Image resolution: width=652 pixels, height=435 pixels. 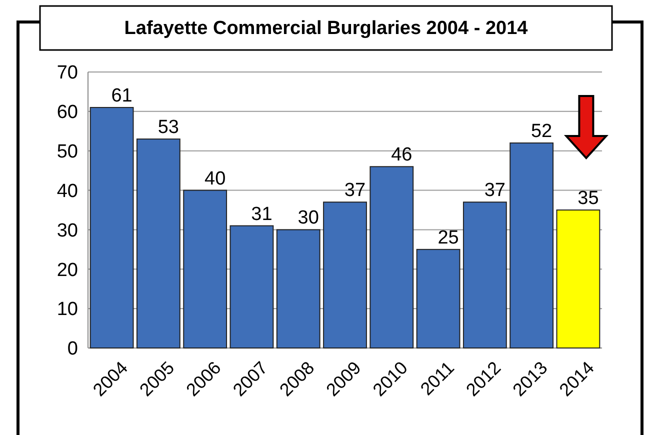 What do you see at coordinates (541, 131) in the screenshot?
I see `data-label: 52` at bounding box center [541, 131].